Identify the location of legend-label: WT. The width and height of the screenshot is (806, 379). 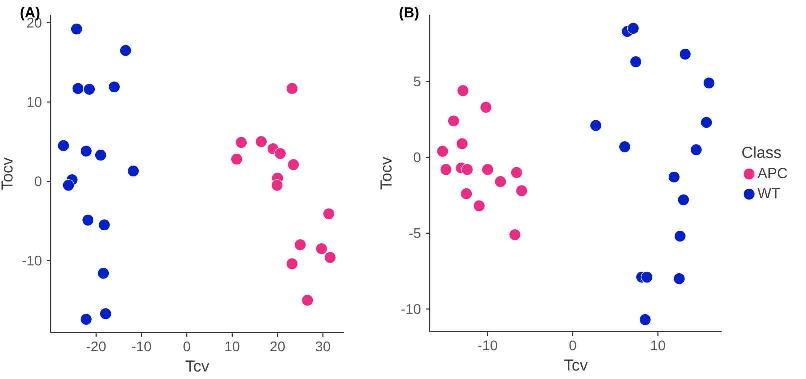
(769, 193).